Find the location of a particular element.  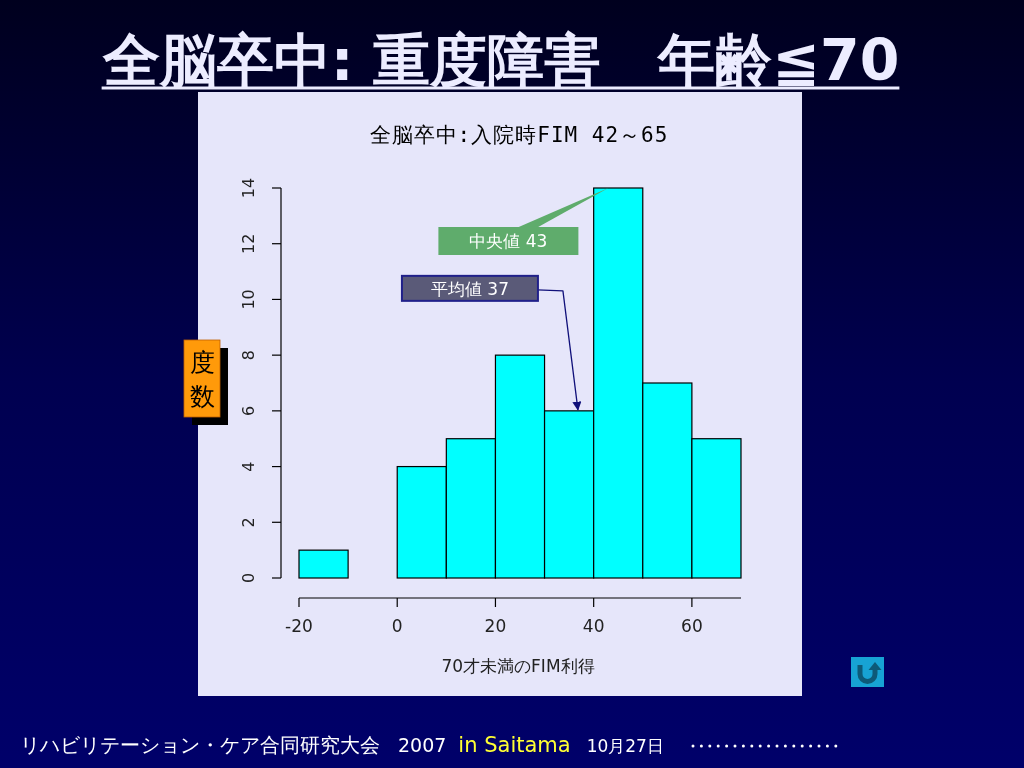

y-tick-label: 8 is located at coordinates (248, 355).